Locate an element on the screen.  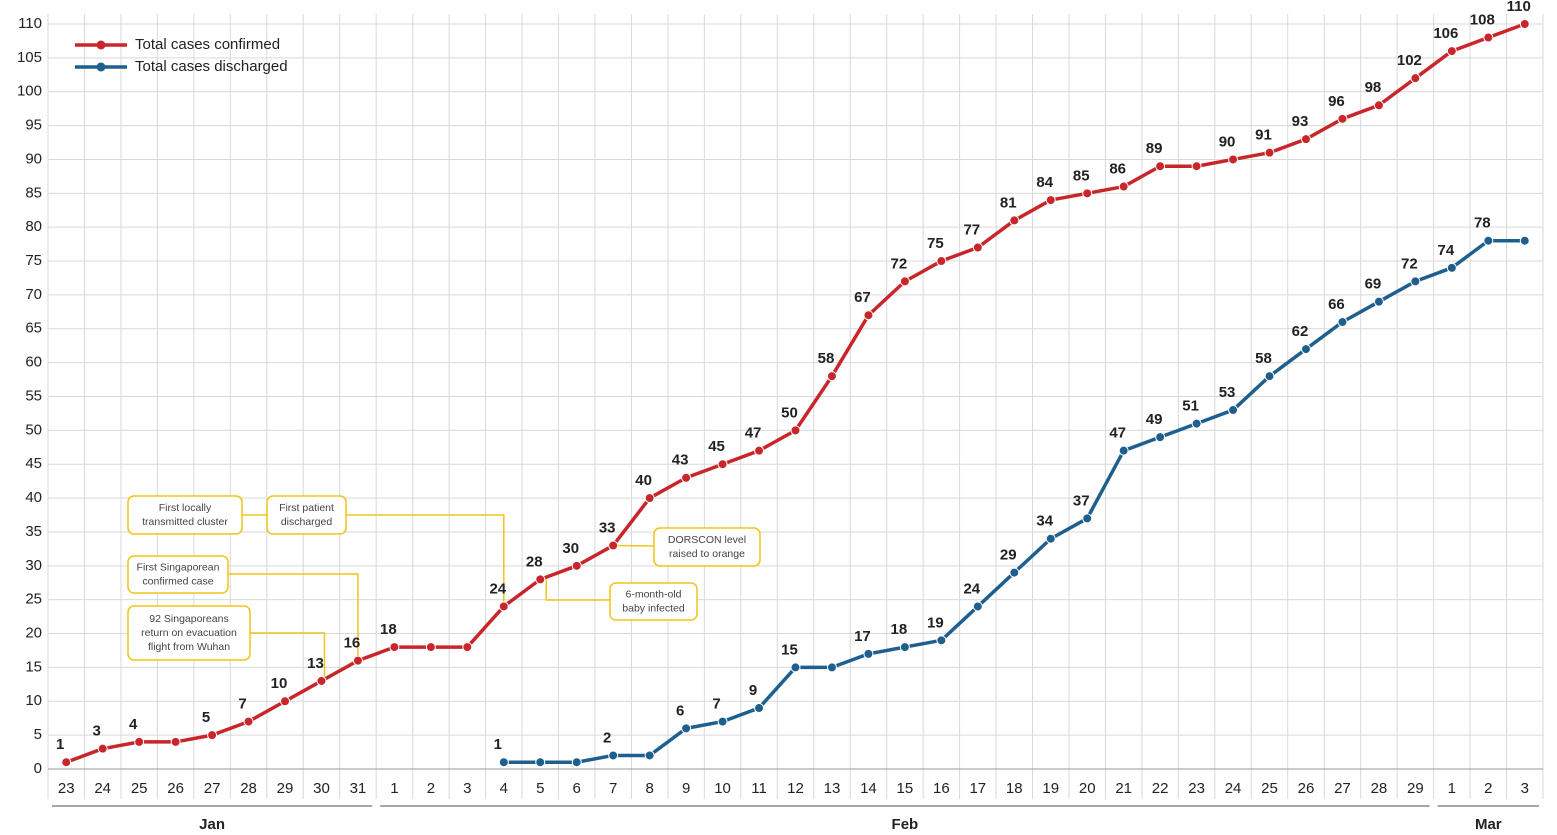
data-label: 3 is located at coordinates (97, 731).